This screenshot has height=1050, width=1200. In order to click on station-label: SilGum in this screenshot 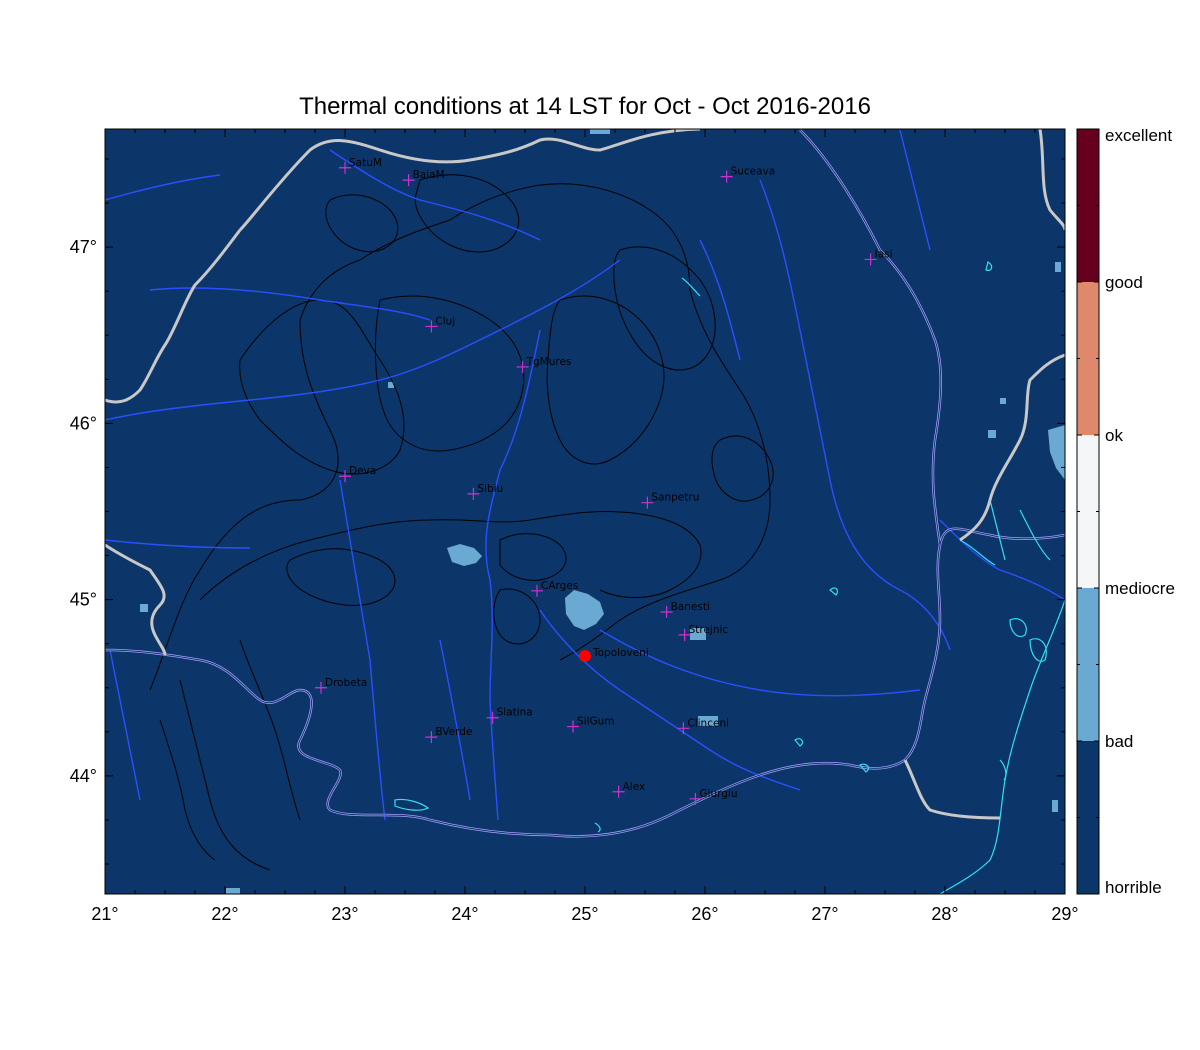, I will do `click(596, 722)`.